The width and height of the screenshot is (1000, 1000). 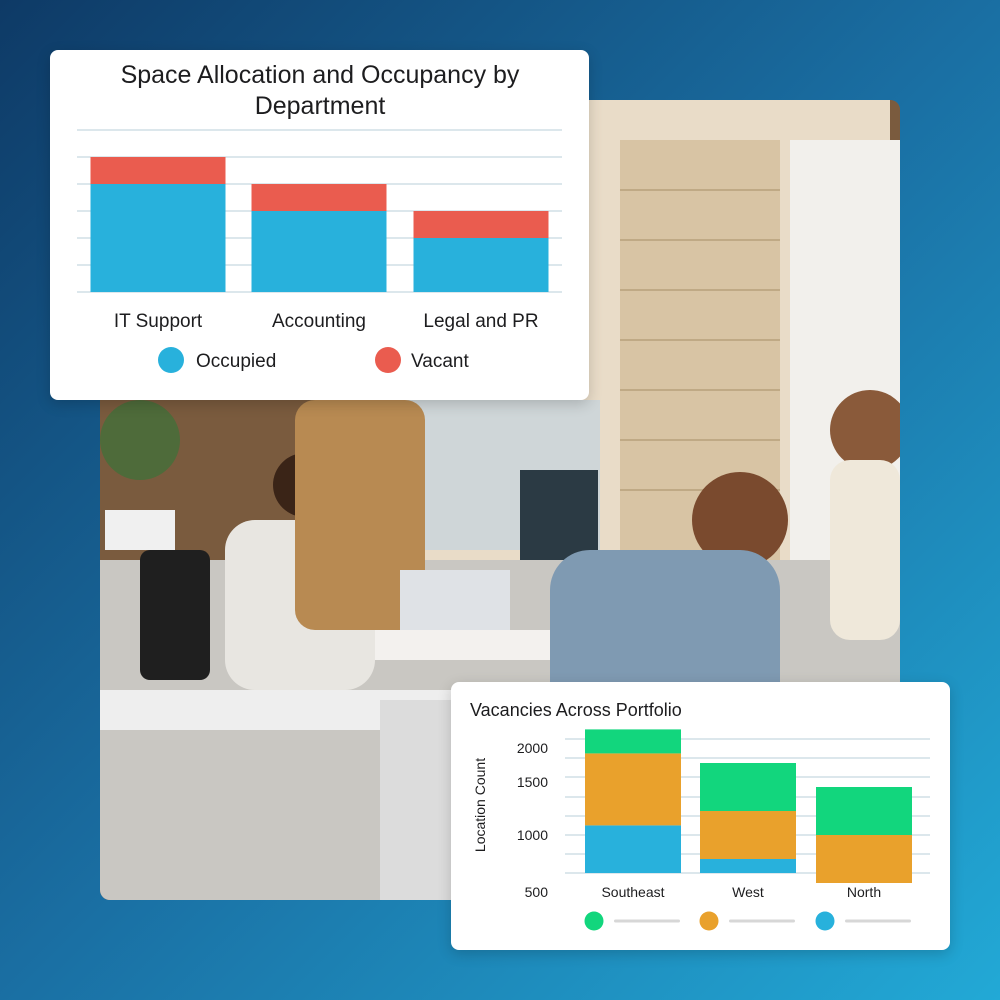 What do you see at coordinates (532, 835) in the screenshot?
I see `y-tick-label: 1000` at bounding box center [532, 835].